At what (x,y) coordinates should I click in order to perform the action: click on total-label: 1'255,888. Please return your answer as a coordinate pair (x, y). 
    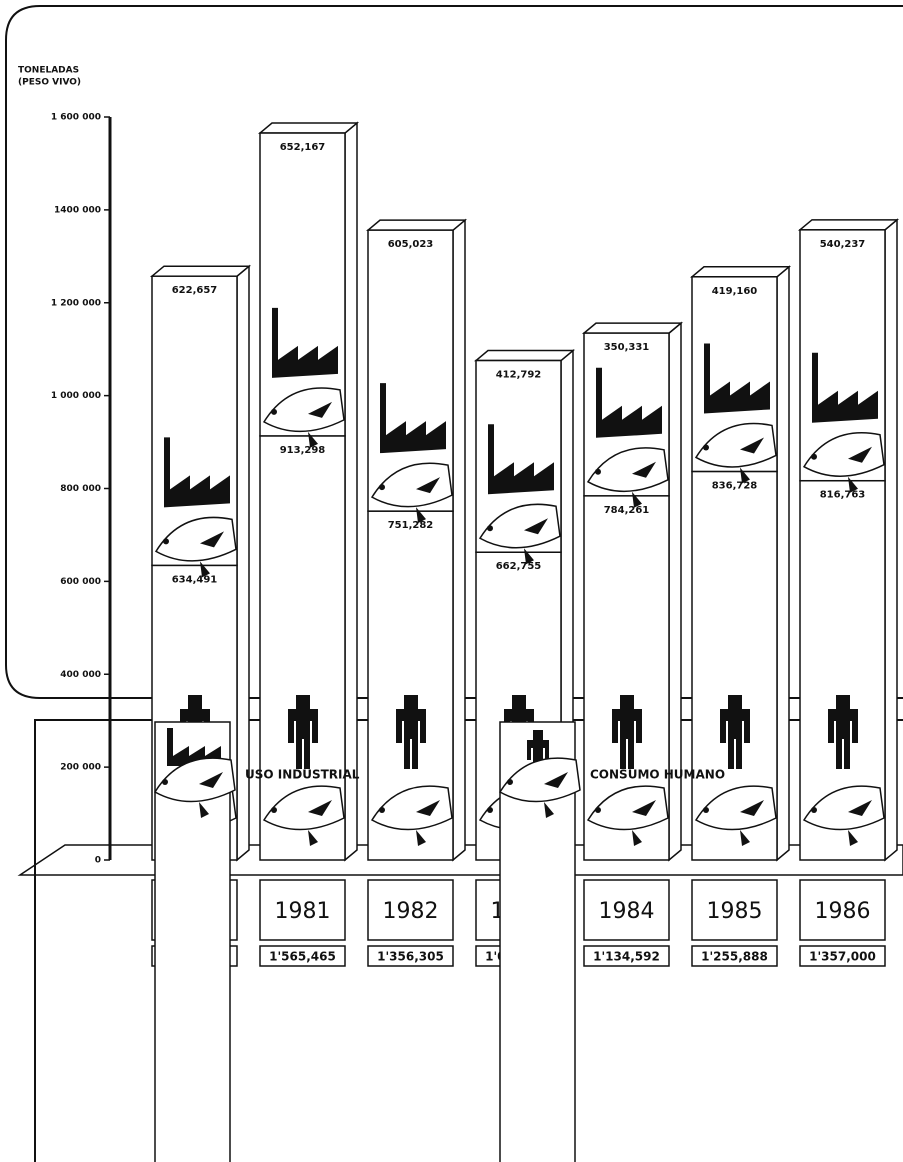
    Looking at the image, I should click on (734, 957).